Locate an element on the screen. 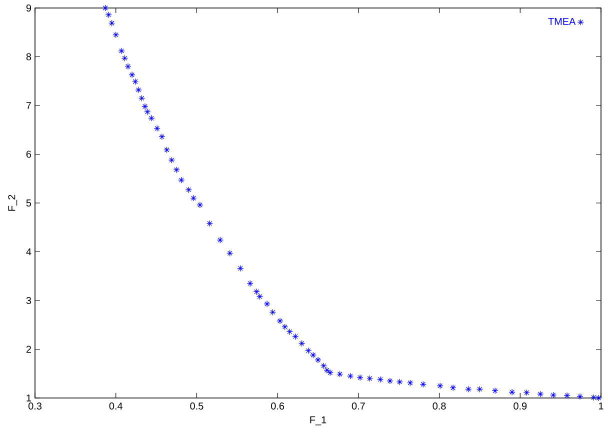 The height and width of the screenshot is (432, 608). x-tick-label: 1 is located at coordinates (601, 406).